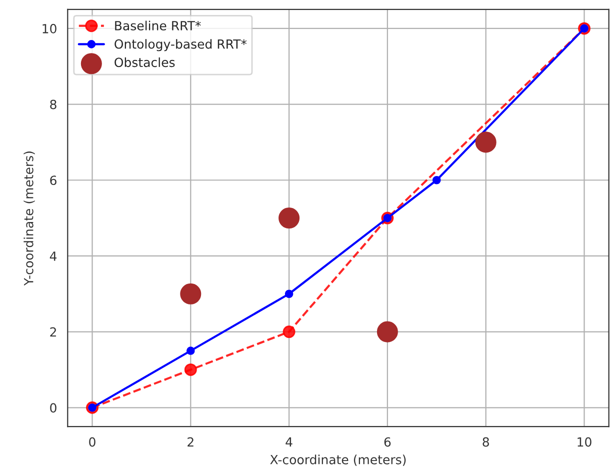 Image resolution: width=615 pixels, height=474 pixels. Describe the element at coordinates (585, 442) in the screenshot. I see `x-tick-label: 10` at that location.